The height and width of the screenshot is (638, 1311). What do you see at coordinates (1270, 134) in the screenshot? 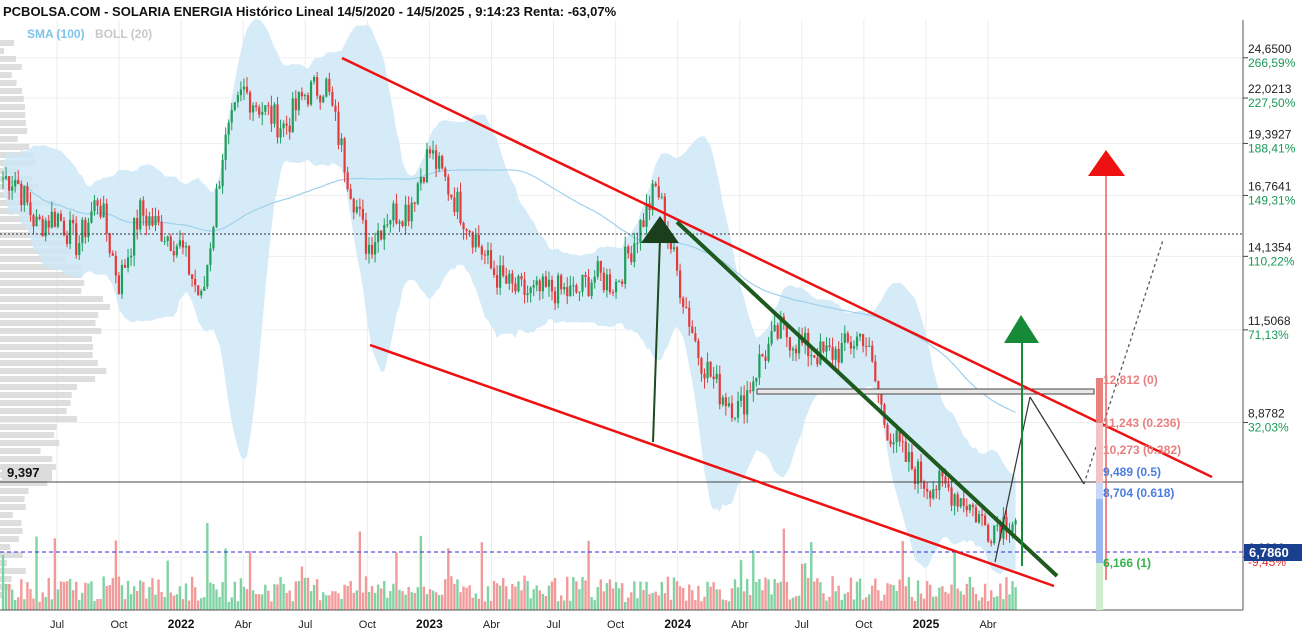
I see `y-tick-label: 19,3927` at bounding box center [1270, 134].